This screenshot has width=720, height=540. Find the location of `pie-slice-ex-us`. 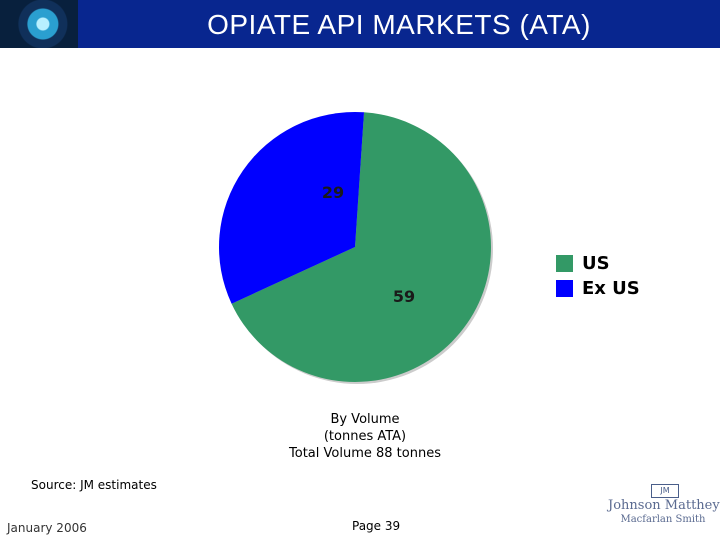

pie-slice-ex-us is located at coordinates (291, 207).